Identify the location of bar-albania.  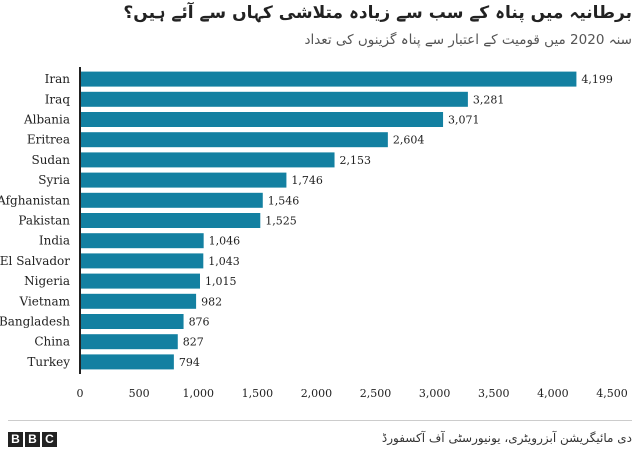
(262, 119).